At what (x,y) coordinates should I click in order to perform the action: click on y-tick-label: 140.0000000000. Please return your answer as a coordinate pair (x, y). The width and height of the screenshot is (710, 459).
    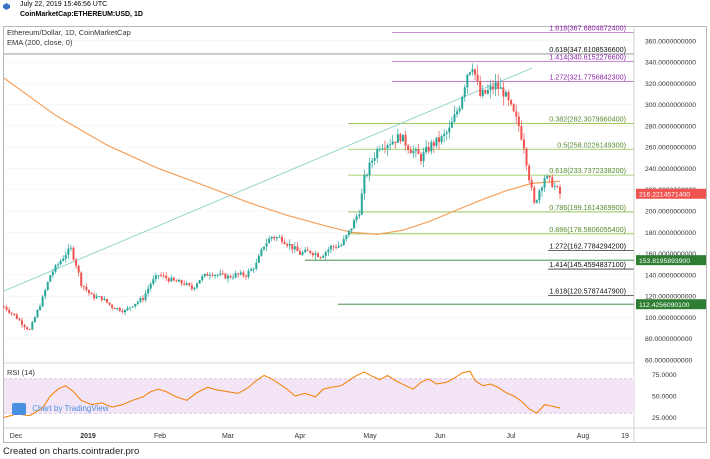
    Looking at the image, I should click on (670, 275).